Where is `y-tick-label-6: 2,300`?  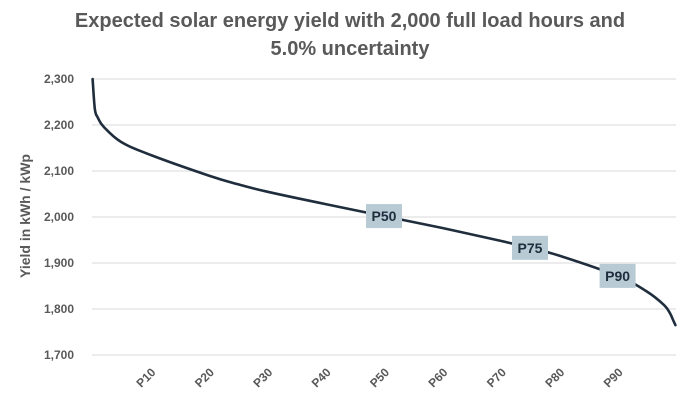
y-tick-label-6: 2,300 is located at coordinates (59, 79).